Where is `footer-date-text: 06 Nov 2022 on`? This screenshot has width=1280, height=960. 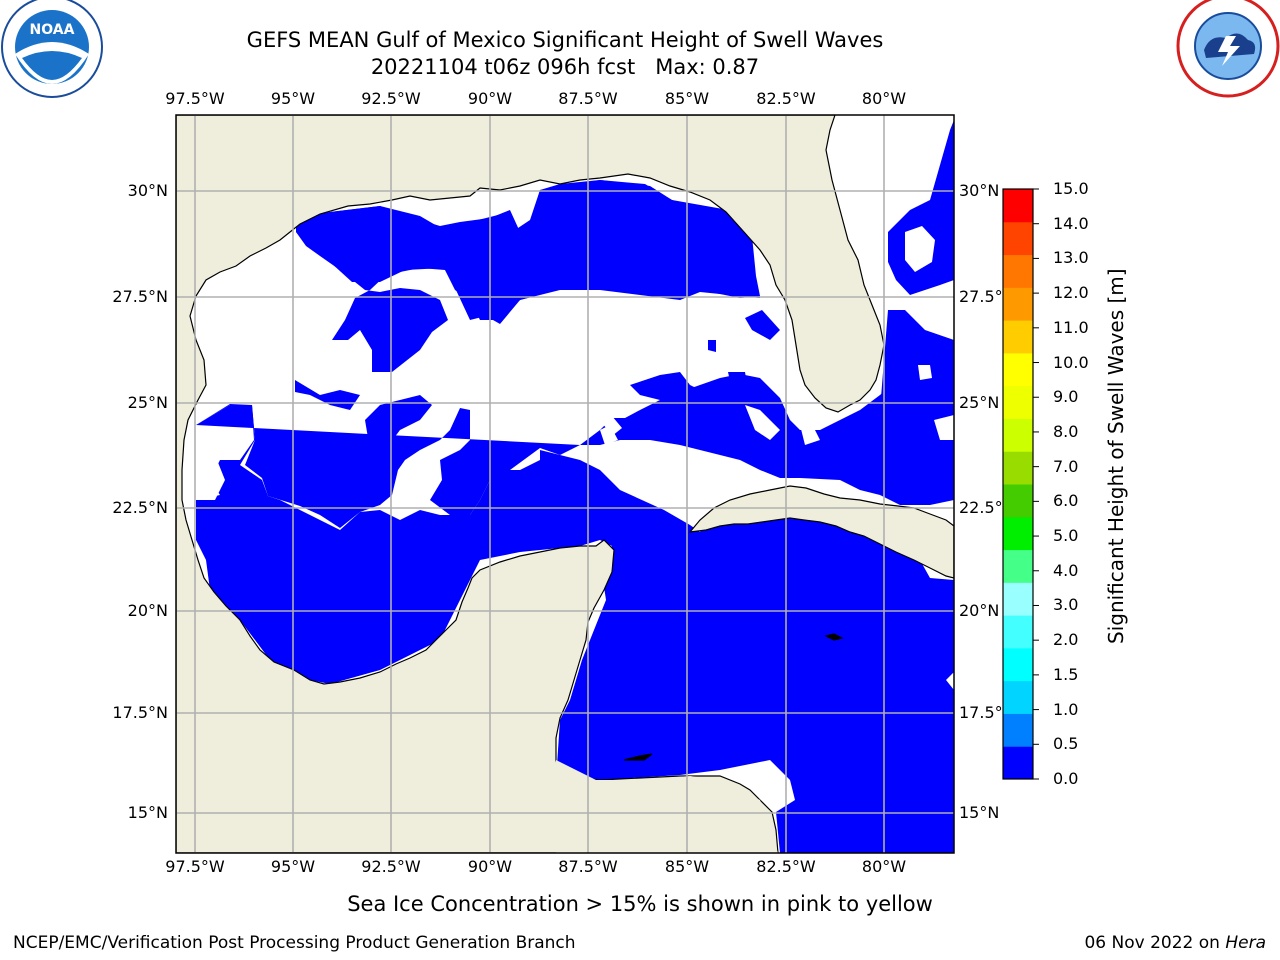
footer-date-text: 06 Nov 2022 on is located at coordinates (1155, 943).